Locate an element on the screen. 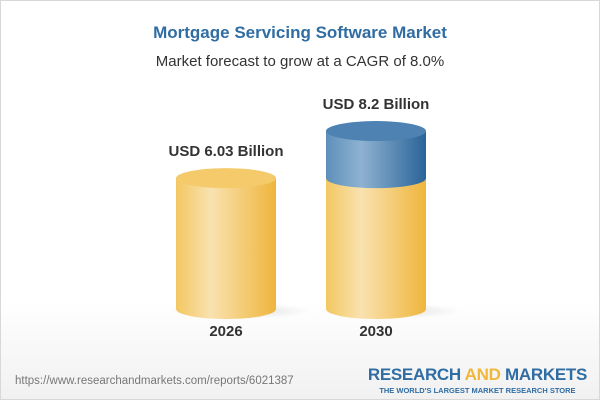 The width and height of the screenshot is (600, 401). bar-value-label: USD 6.03 Billion is located at coordinates (225, 151).